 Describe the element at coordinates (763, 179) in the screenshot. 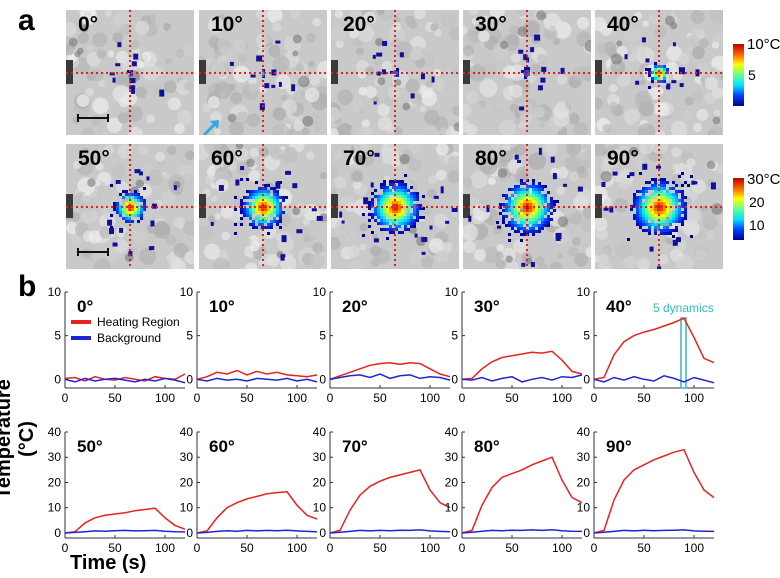

I see `colorbar-row2-max: 30°C` at that location.